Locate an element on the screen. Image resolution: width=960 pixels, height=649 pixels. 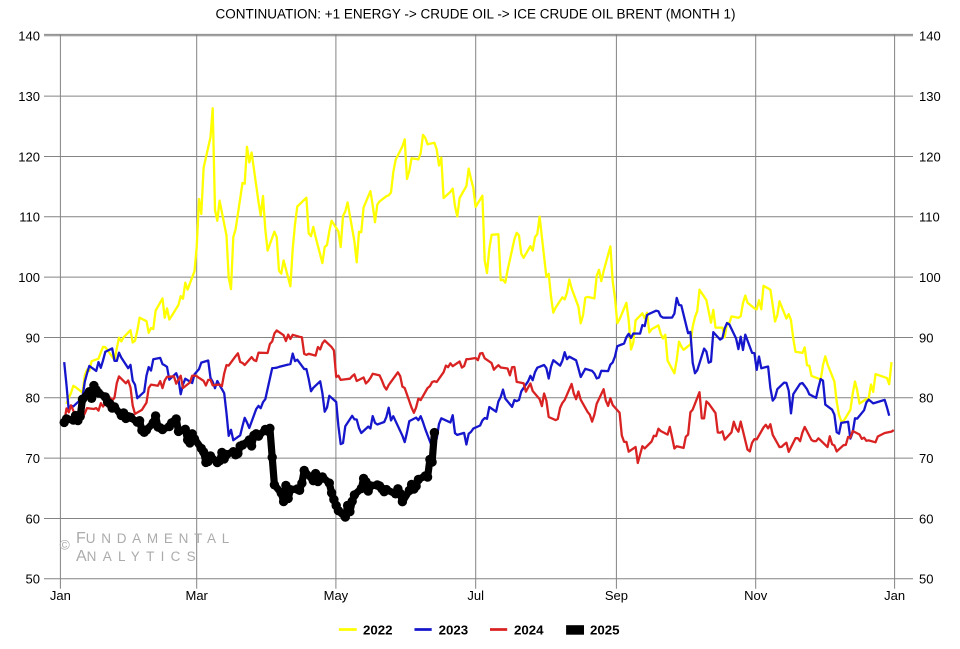
svg-text: May is located at coordinates (336, 595).